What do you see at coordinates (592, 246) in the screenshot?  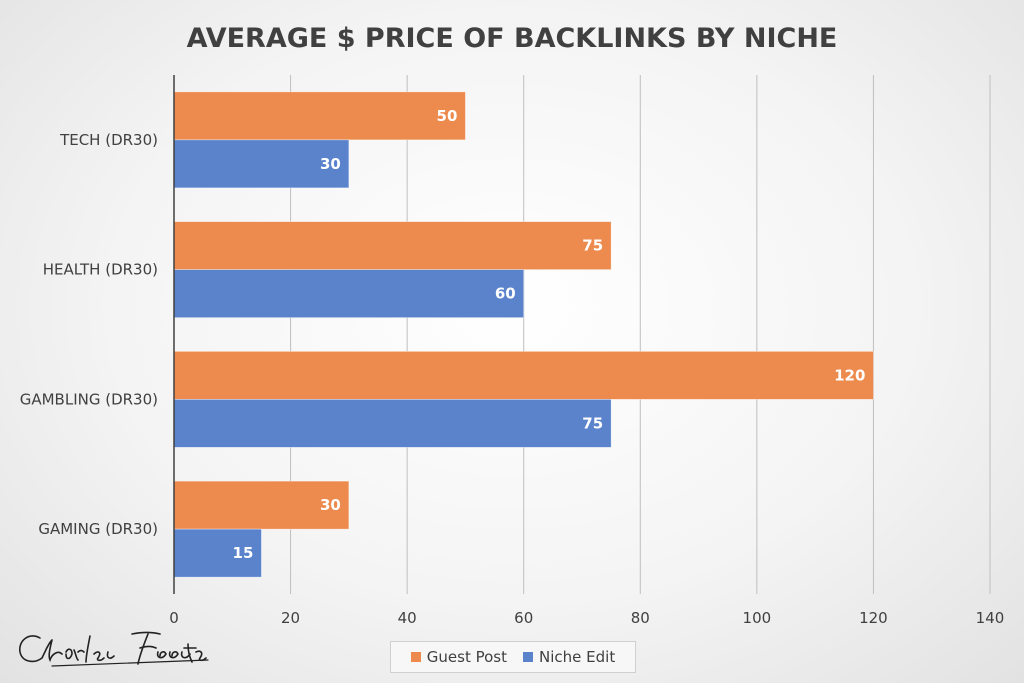 I see `data-label-guest-post-1: 75` at bounding box center [592, 246].